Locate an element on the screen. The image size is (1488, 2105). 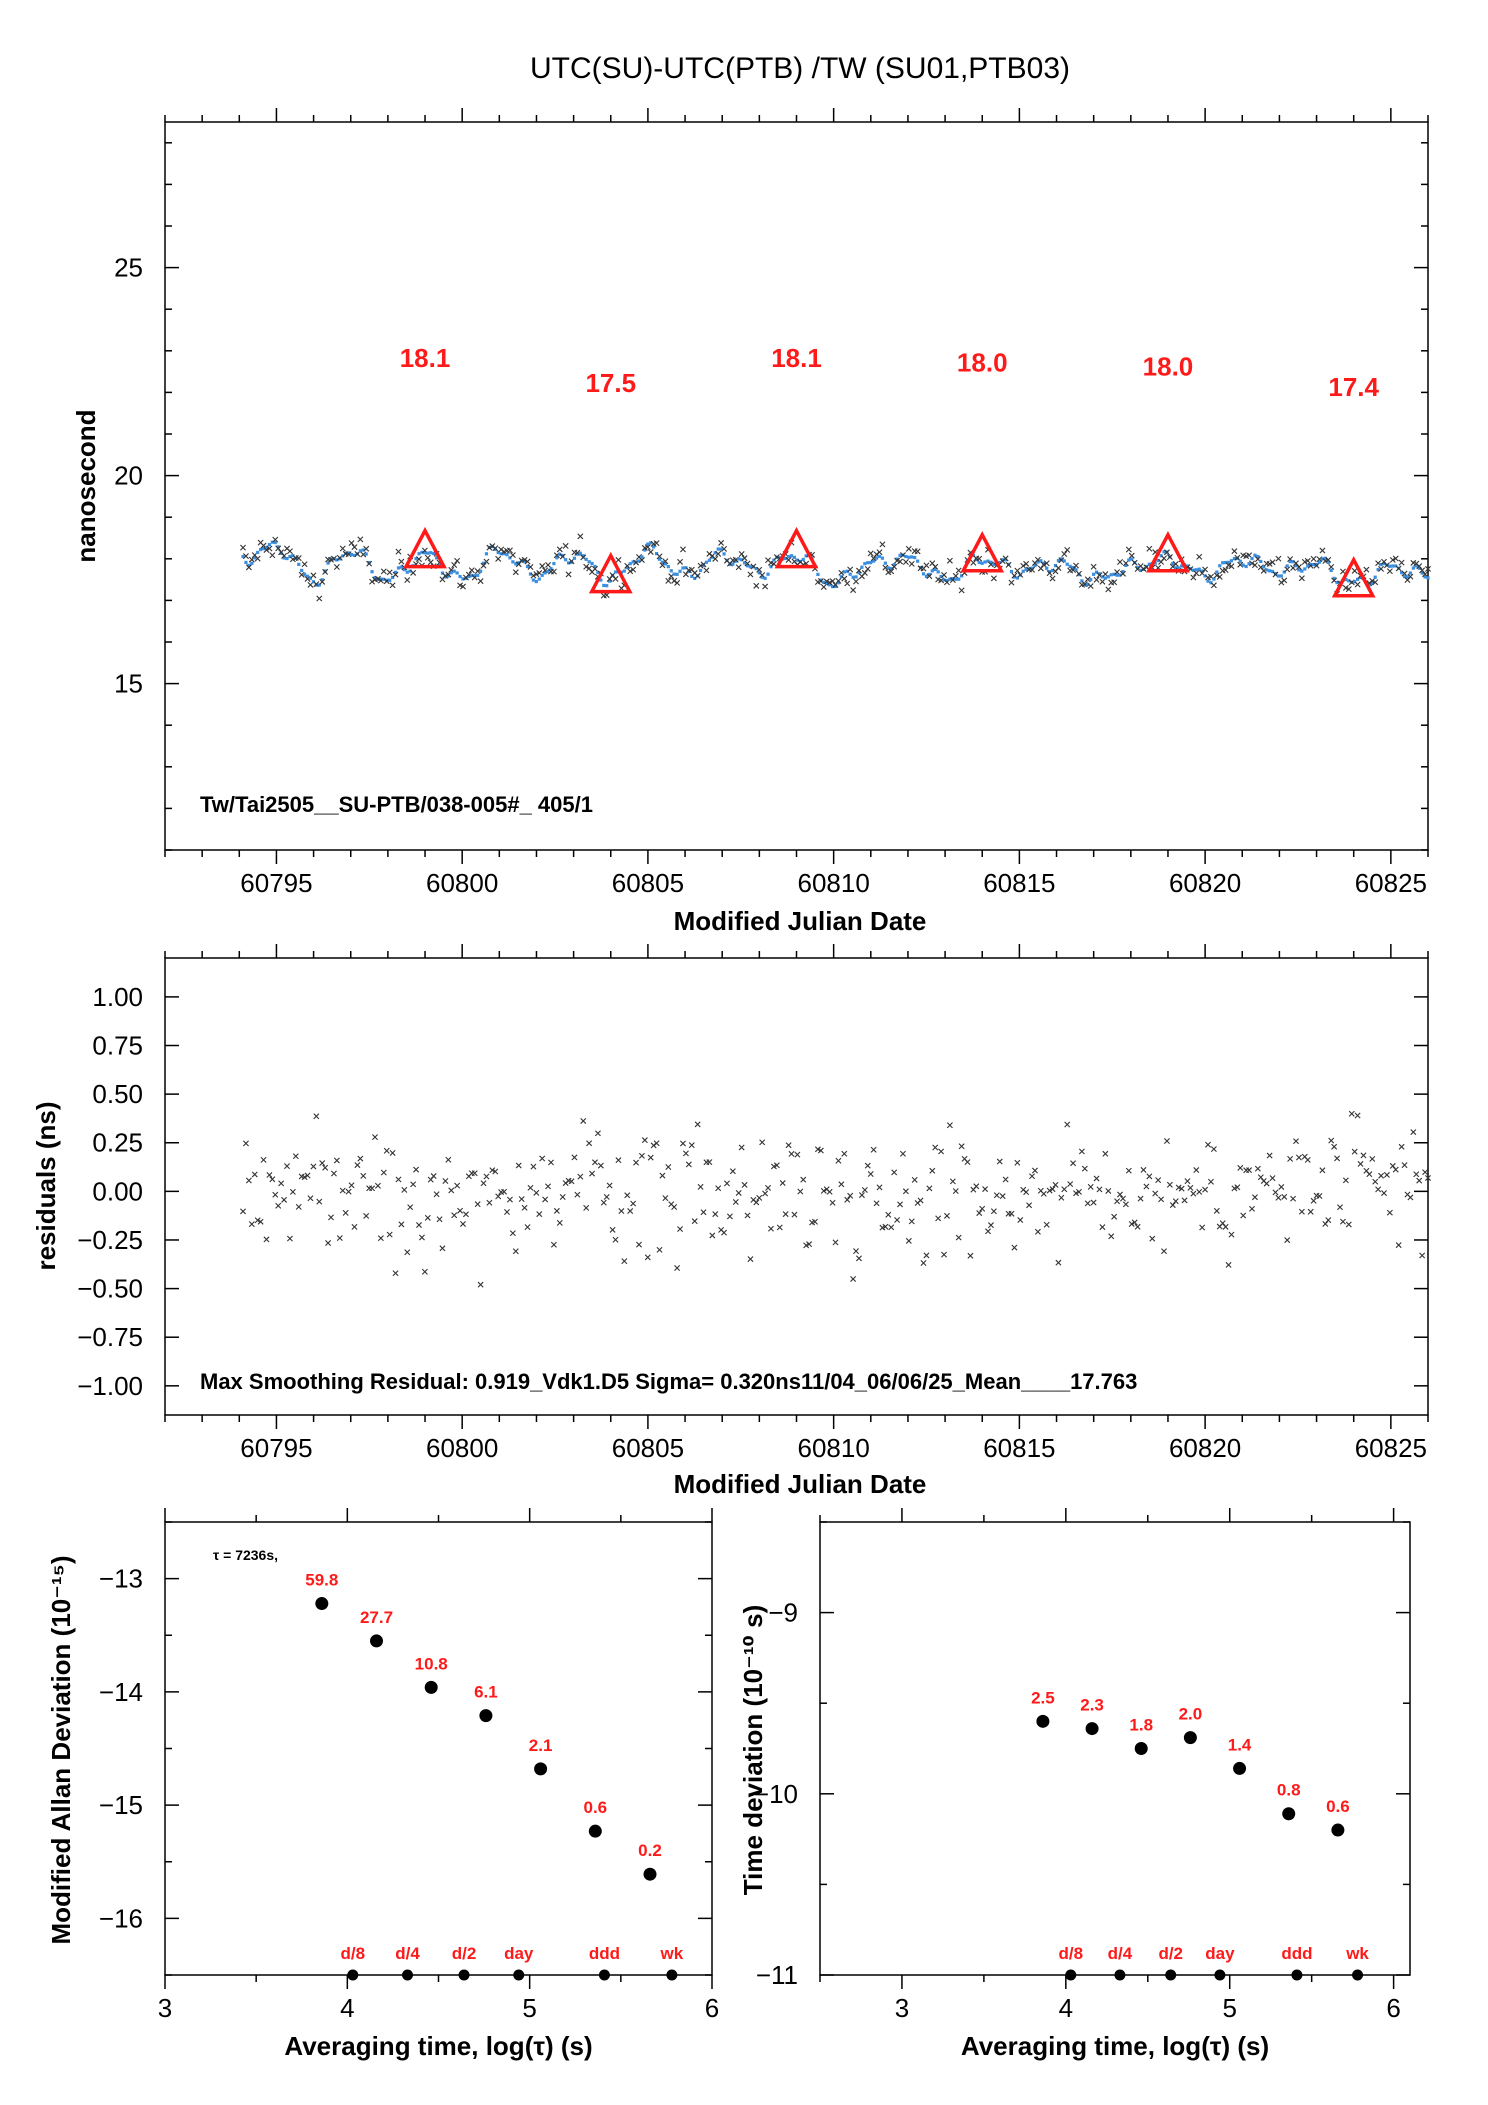
y-axis-label: Modified Allan Deviation (10⁻¹⁵) is located at coordinates (61, 1750).